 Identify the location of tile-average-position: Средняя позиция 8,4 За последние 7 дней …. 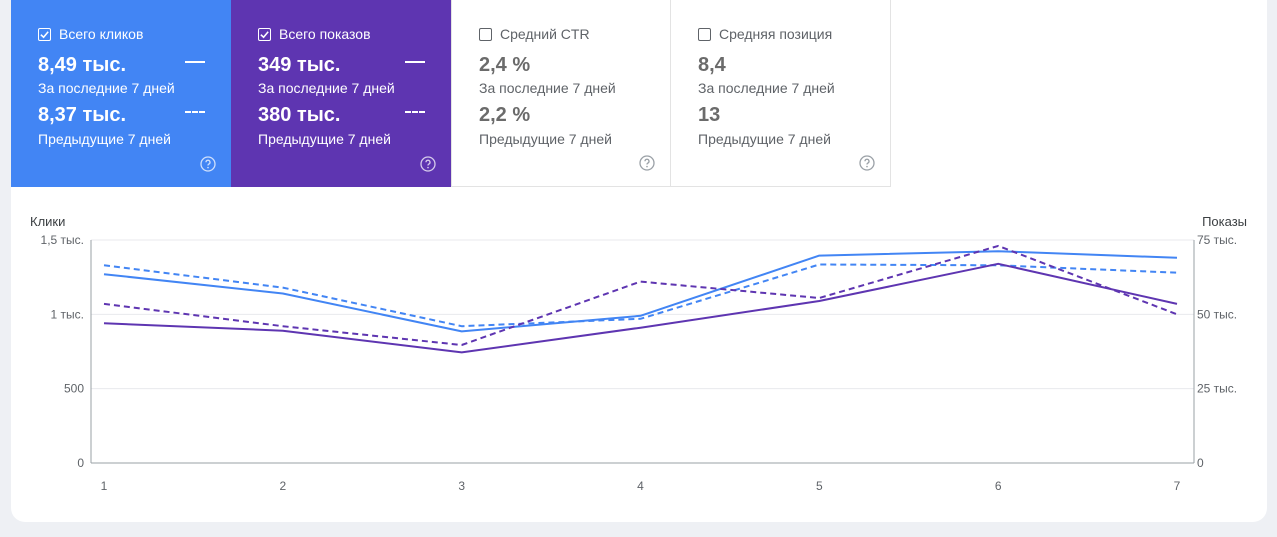
(781, 93).